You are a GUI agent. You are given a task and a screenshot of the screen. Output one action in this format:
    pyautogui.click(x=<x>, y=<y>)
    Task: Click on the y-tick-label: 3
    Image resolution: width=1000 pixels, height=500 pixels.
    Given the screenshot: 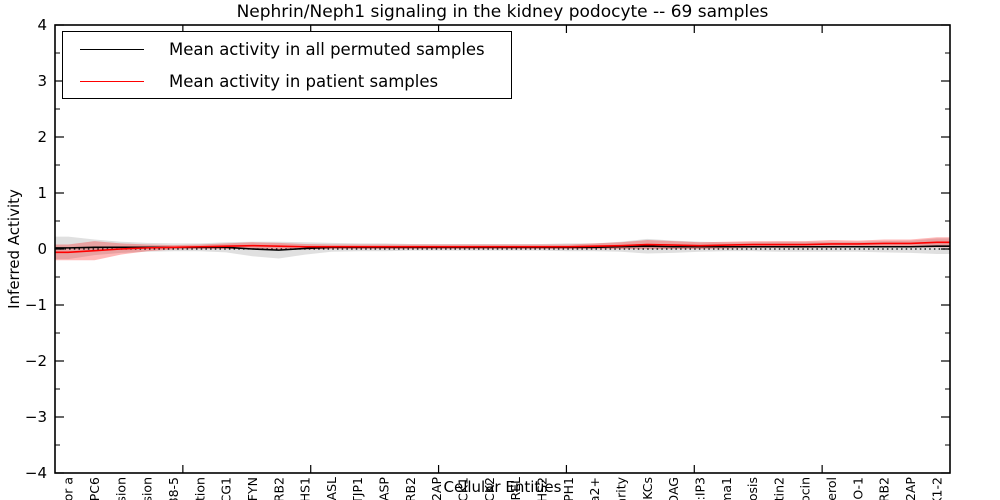 What is the action you would take?
    pyautogui.click(x=42, y=81)
    